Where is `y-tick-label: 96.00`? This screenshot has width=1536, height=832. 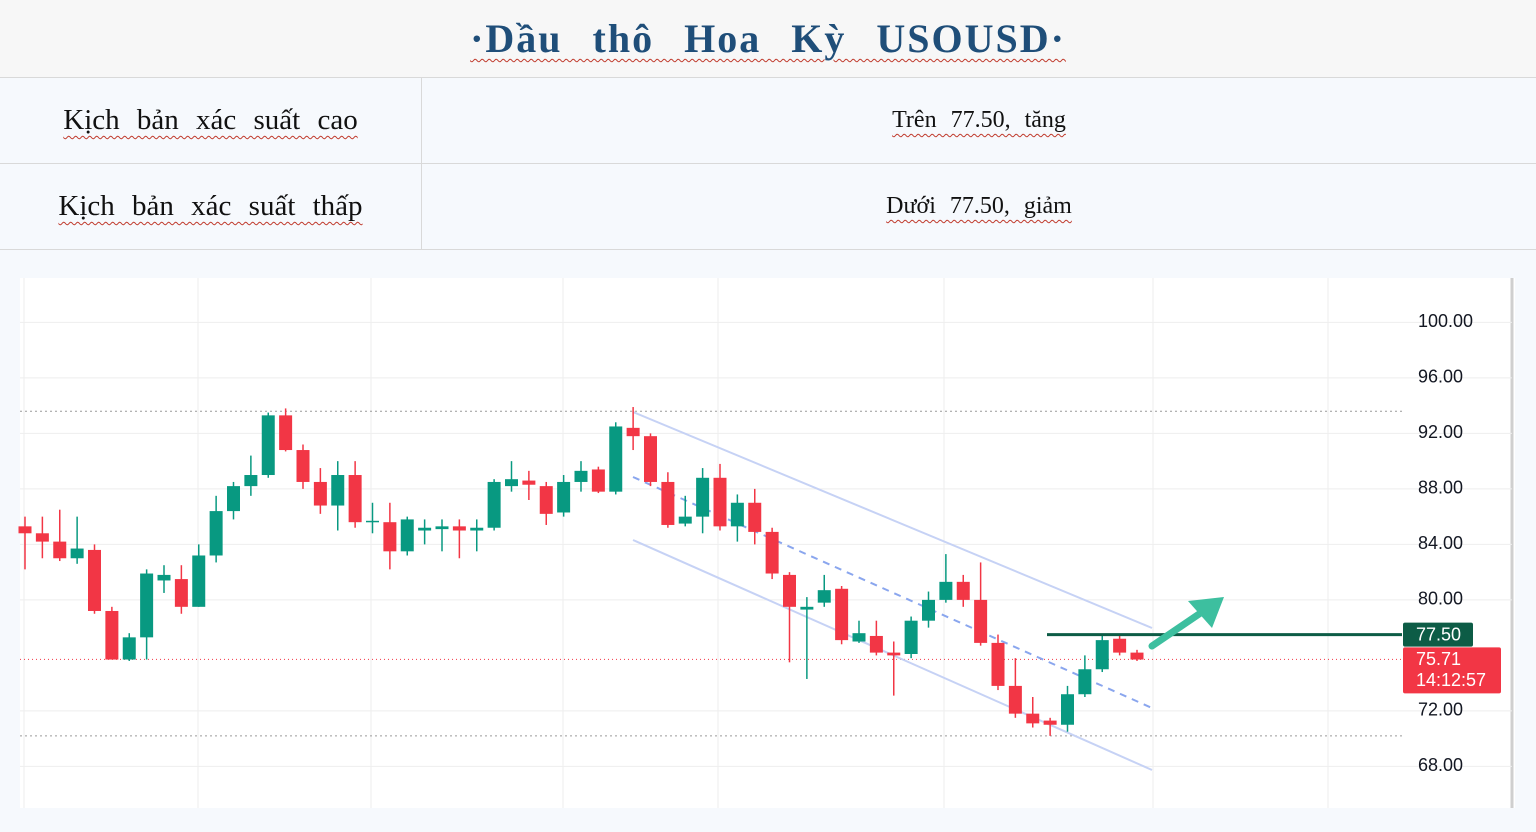
y-tick-label: 96.00 is located at coordinates (1440, 377).